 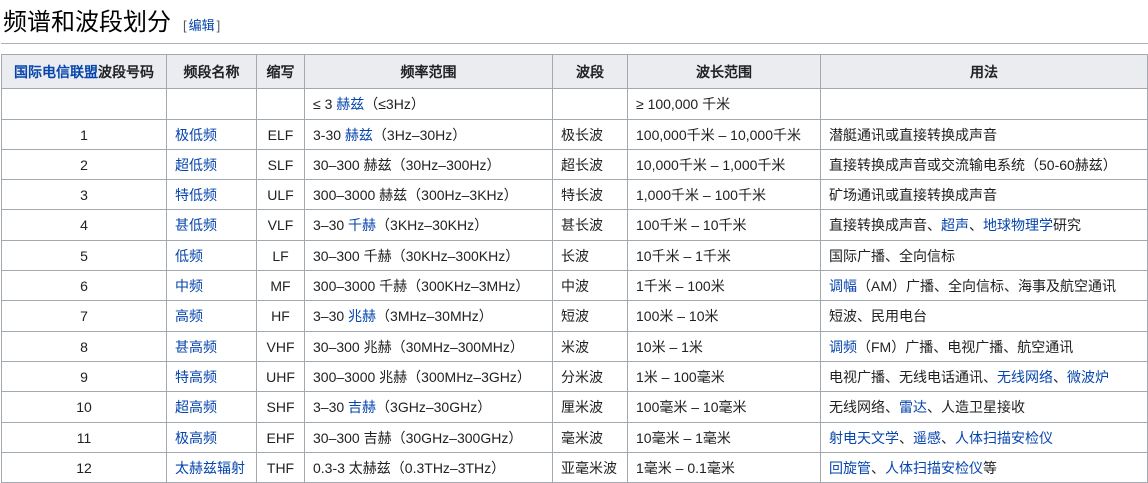 What do you see at coordinates (196, 376) in the screenshot?
I see `wiki-link: 特高频` at bounding box center [196, 376].